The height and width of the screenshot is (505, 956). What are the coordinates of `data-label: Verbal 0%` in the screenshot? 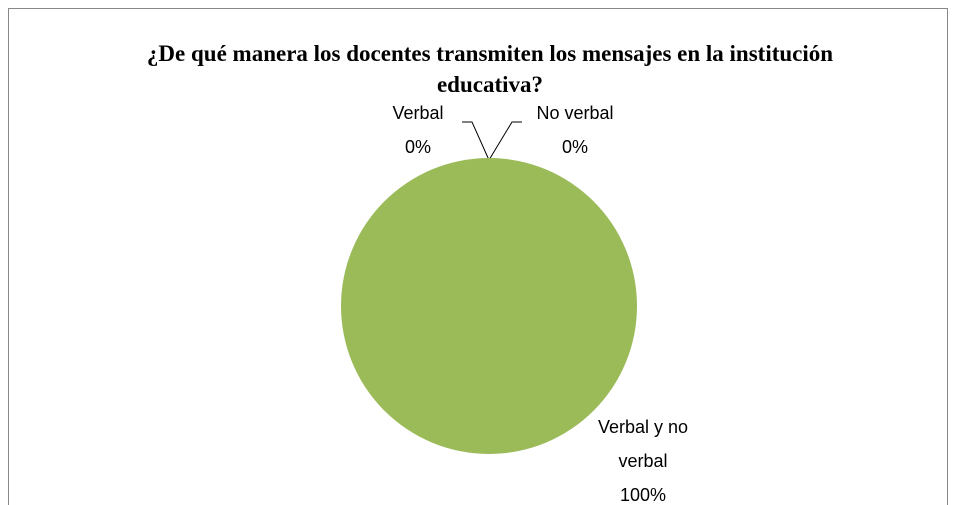 It's located at (418, 130).